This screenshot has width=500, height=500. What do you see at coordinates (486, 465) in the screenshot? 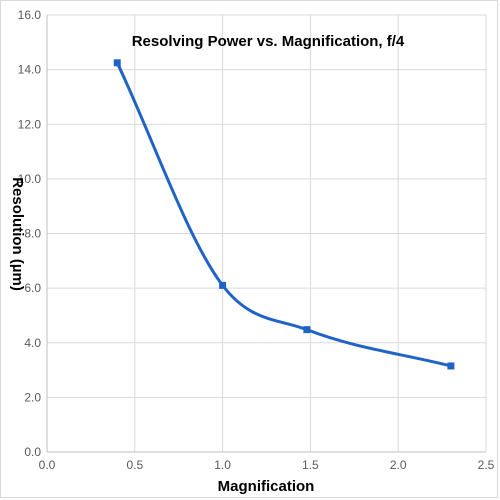
I see `x-tick-label: 2.5` at bounding box center [486, 465].